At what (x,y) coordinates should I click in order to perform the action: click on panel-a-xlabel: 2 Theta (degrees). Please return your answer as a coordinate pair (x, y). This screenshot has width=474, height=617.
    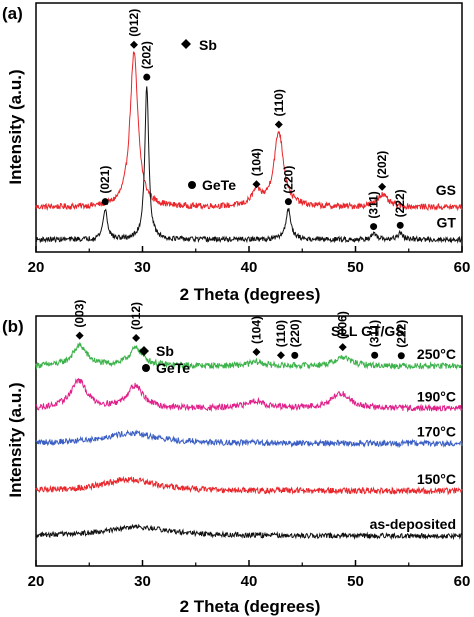
    Looking at the image, I should click on (250, 294).